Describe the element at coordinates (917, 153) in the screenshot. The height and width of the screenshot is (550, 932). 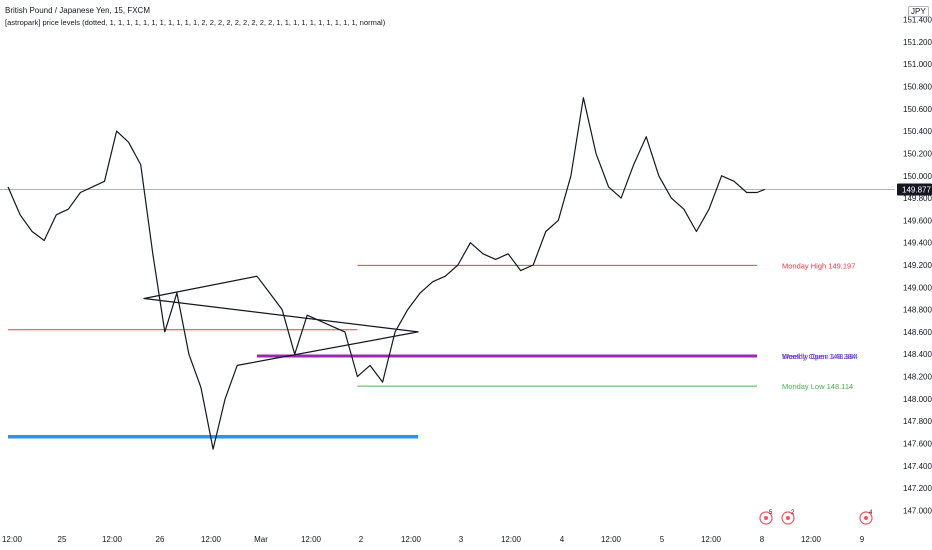
I see `y-tick-label: 150.200` at that location.